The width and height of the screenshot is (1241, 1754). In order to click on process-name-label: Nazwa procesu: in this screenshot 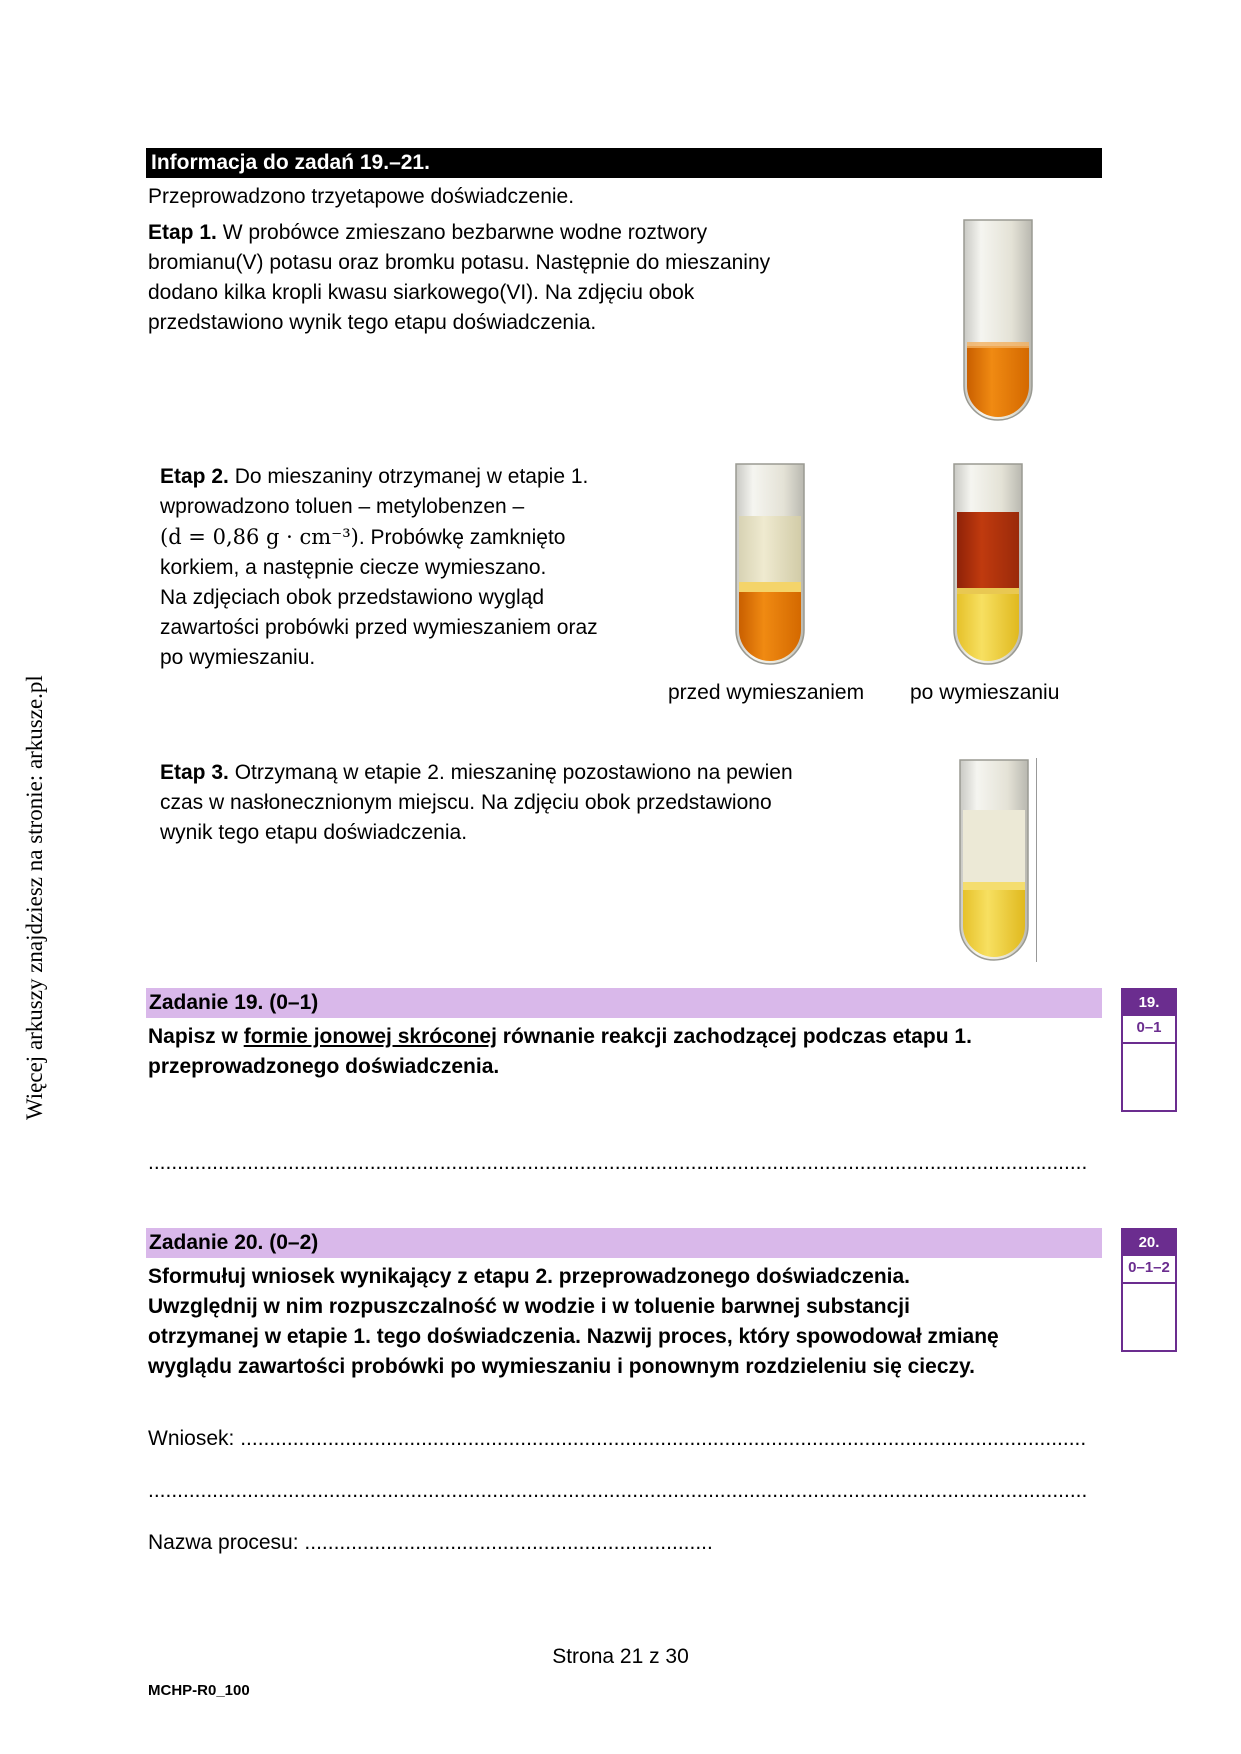, I will do `click(226, 1542)`.